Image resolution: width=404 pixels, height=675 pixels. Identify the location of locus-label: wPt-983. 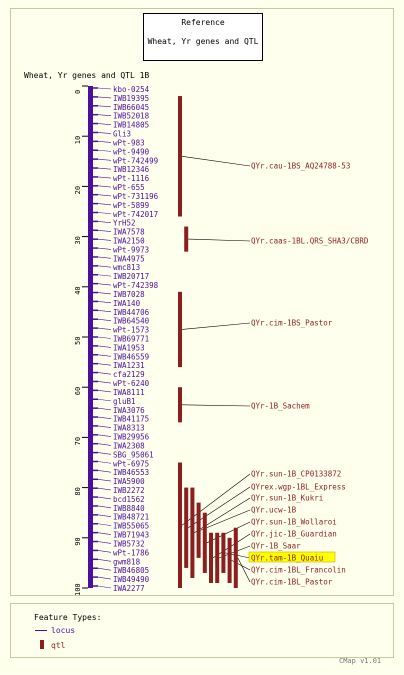
(129, 142).